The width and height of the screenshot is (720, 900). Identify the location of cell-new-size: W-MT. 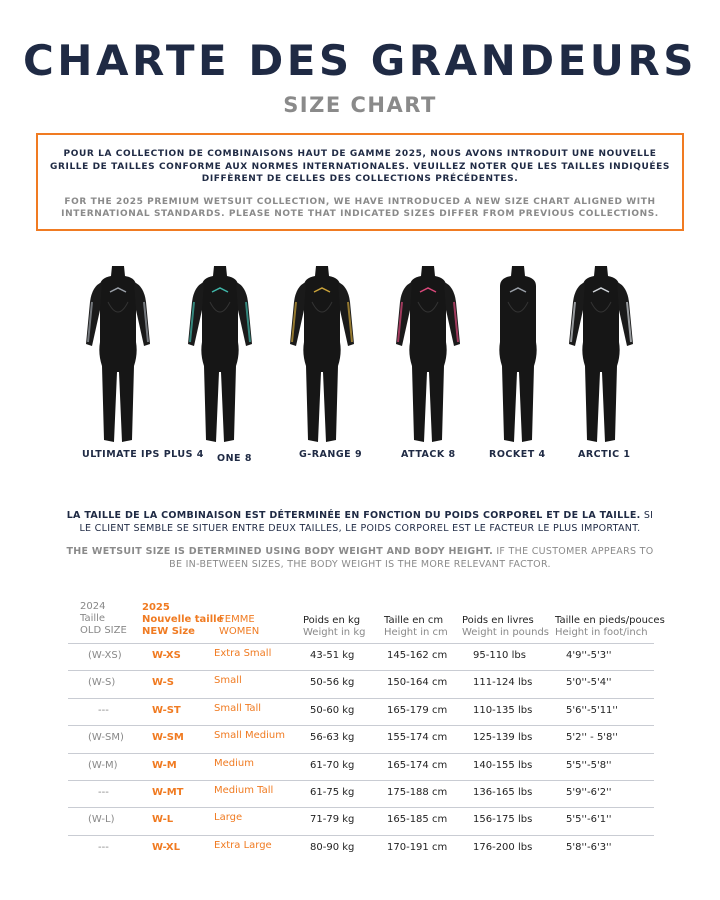
(168, 792).